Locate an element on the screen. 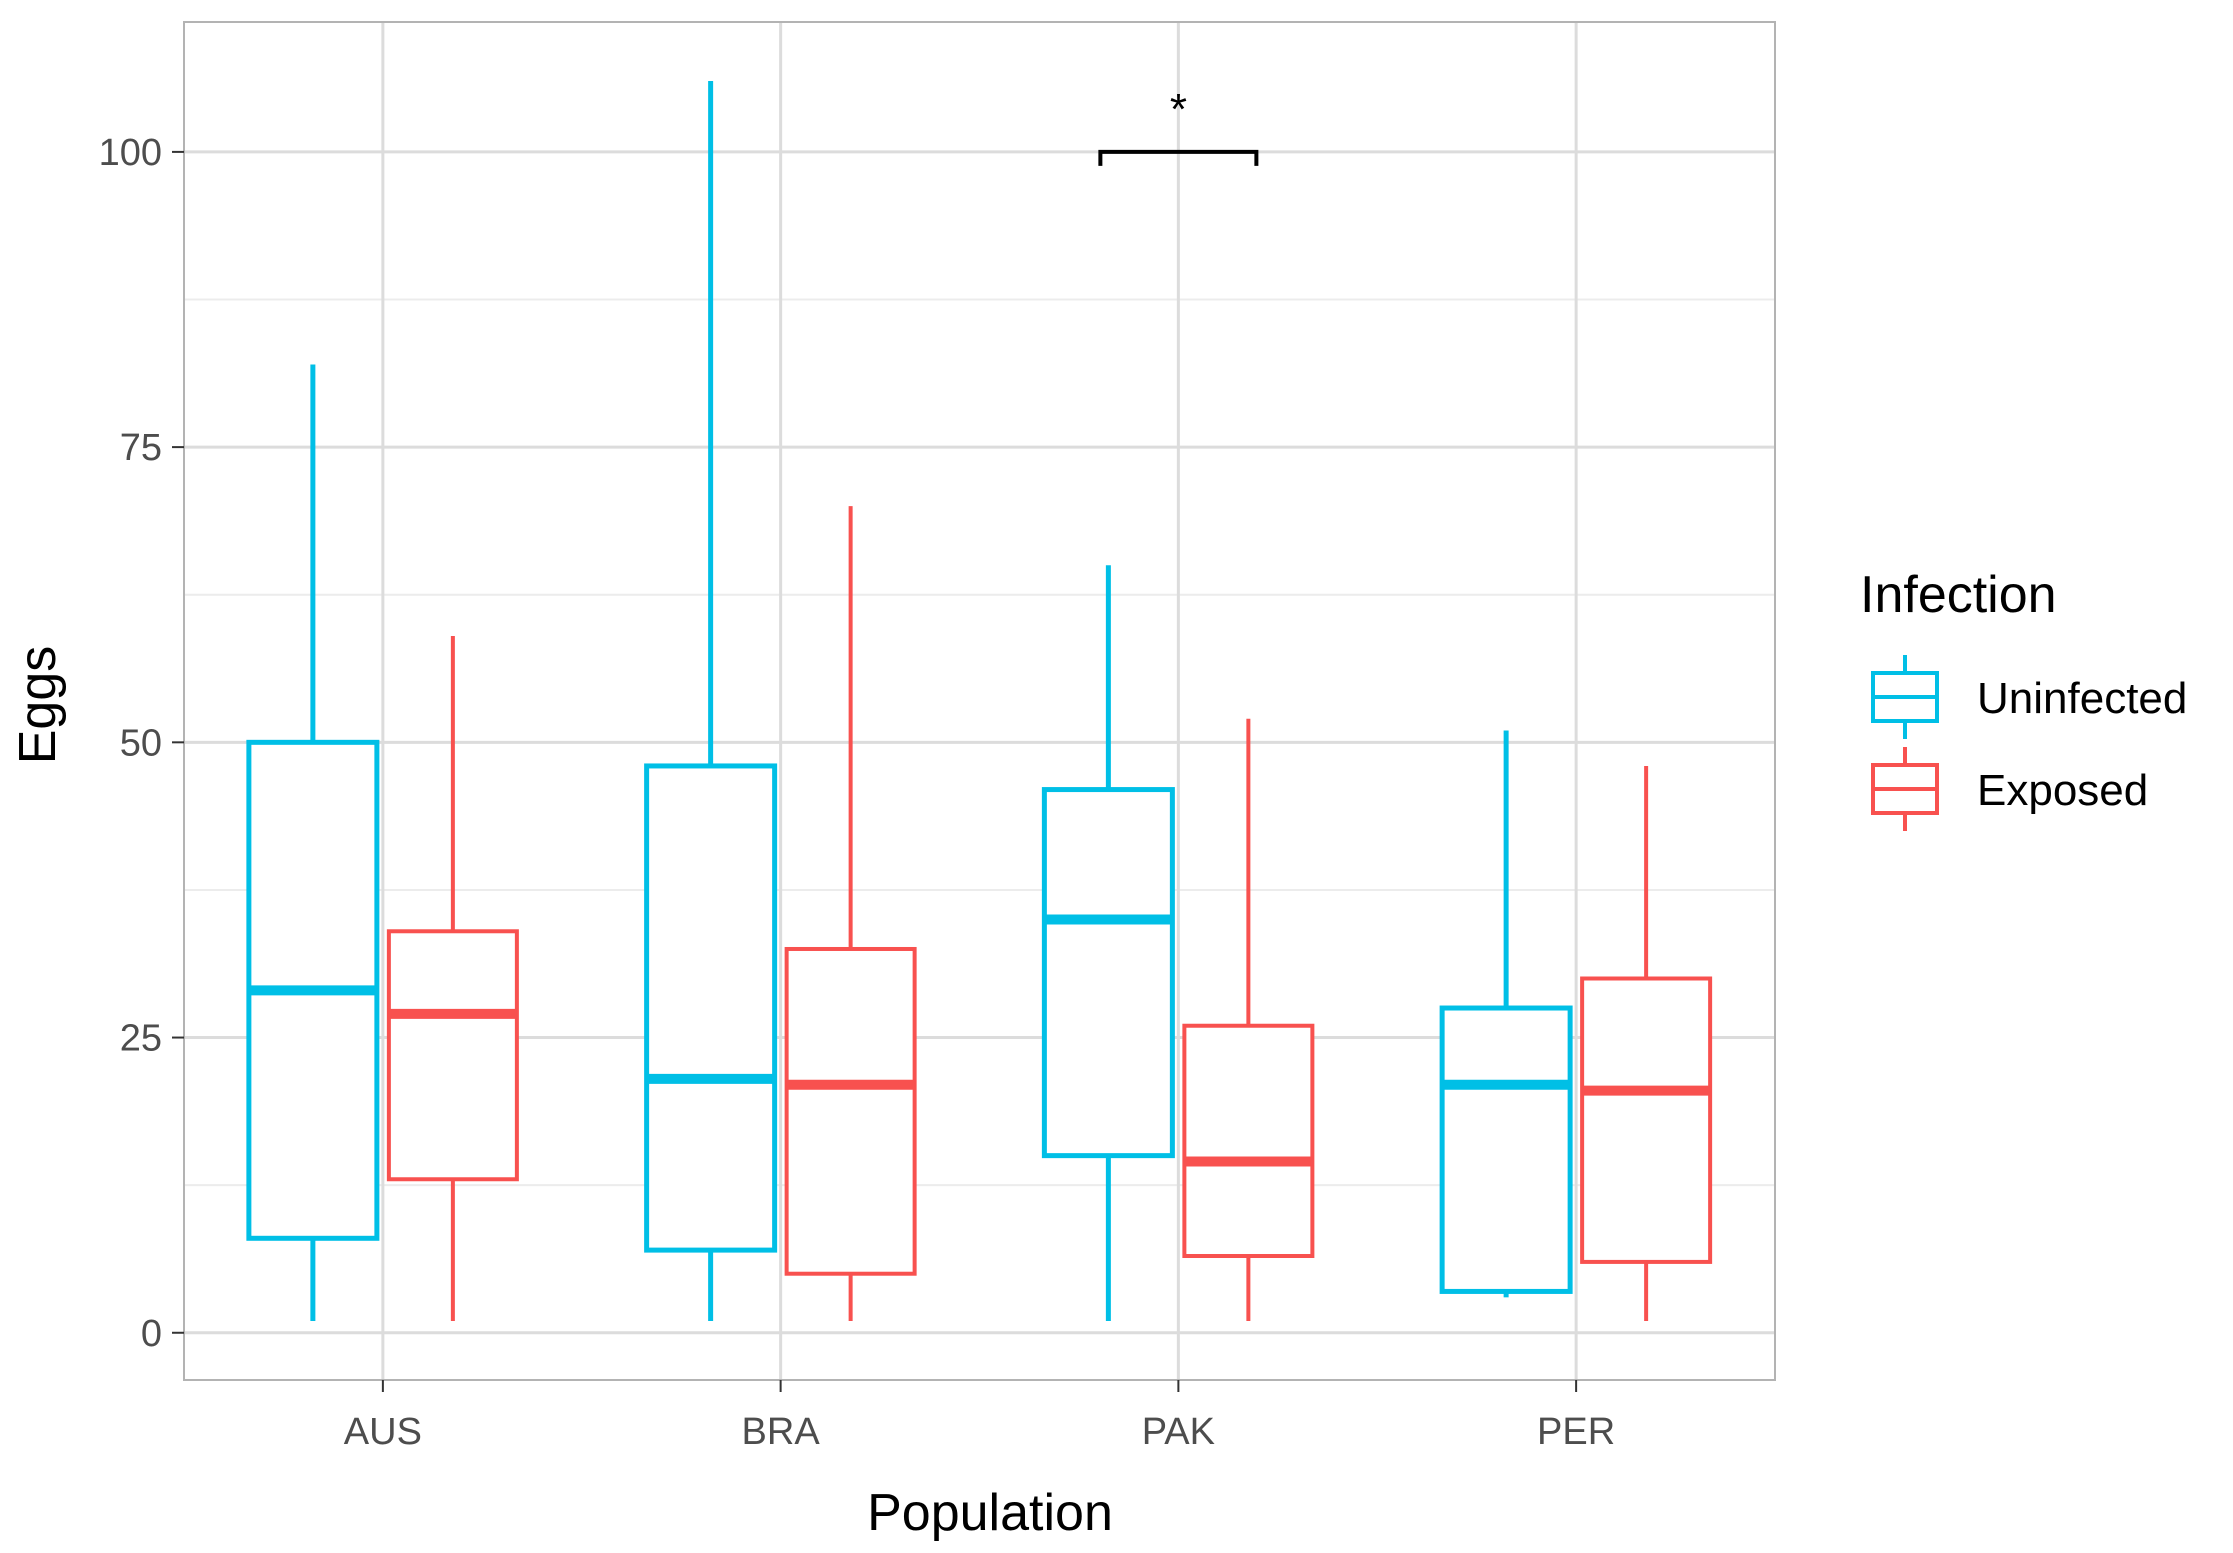 This screenshot has width=2233, height=1553. box-uninfected-per is located at coordinates (1506, 1014).